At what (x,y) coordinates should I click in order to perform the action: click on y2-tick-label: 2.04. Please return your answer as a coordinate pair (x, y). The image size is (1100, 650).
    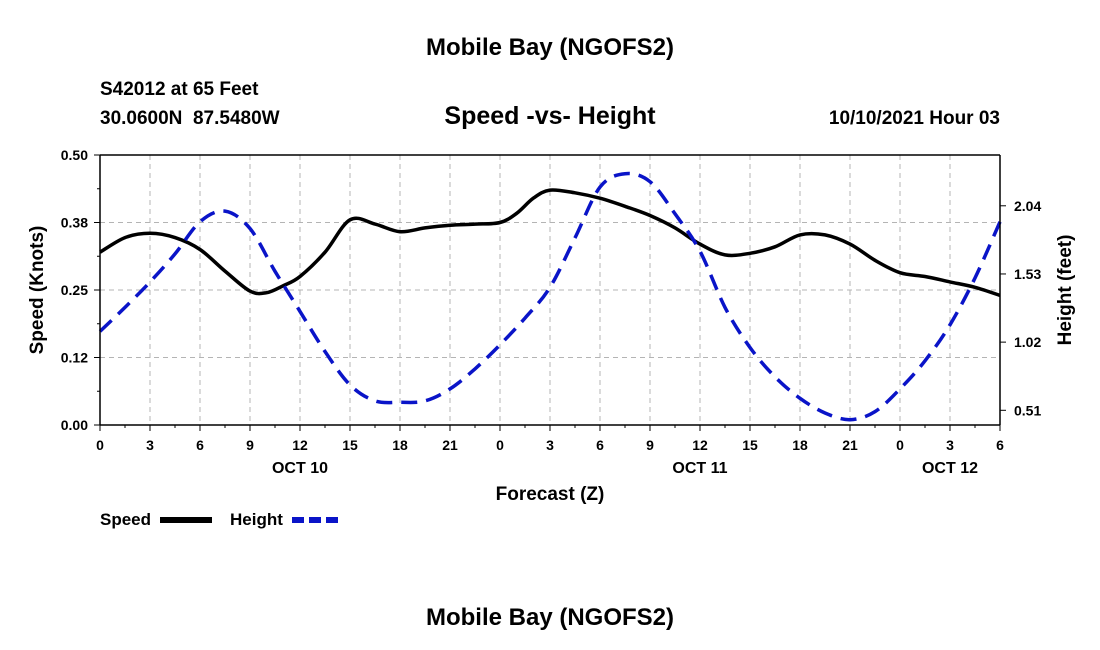
    Looking at the image, I should click on (1027, 206).